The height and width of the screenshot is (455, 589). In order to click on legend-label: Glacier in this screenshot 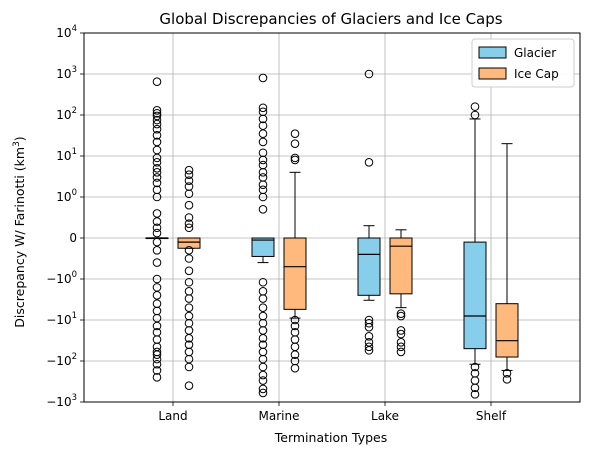, I will do `click(535, 53)`.